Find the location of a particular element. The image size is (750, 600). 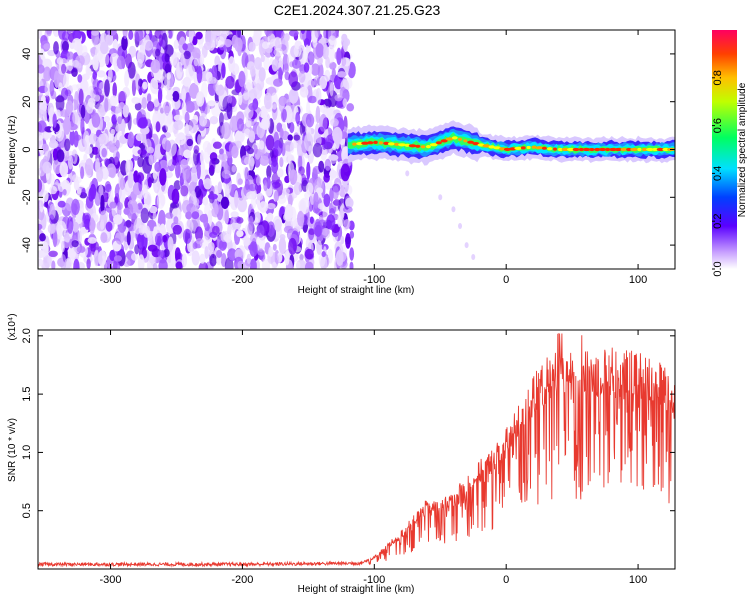

x-tick-label: 100 is located at coordinates (638, 580).